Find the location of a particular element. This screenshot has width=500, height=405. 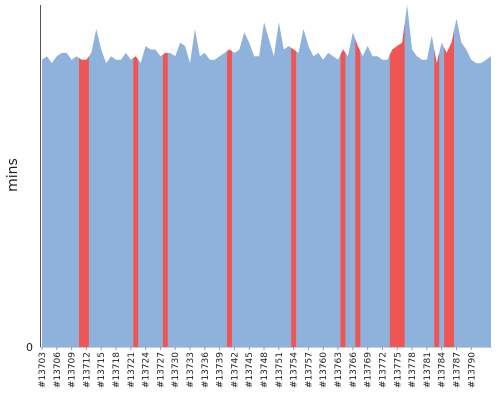

x-tick-label: #13769 is located at coordinates (369, 370).